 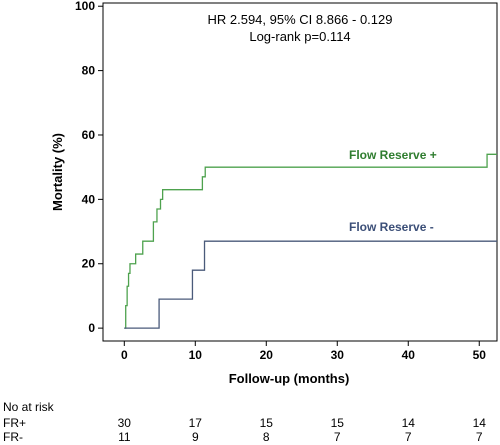 I want to click on risk-count: 8, so click(x=266, y=437).